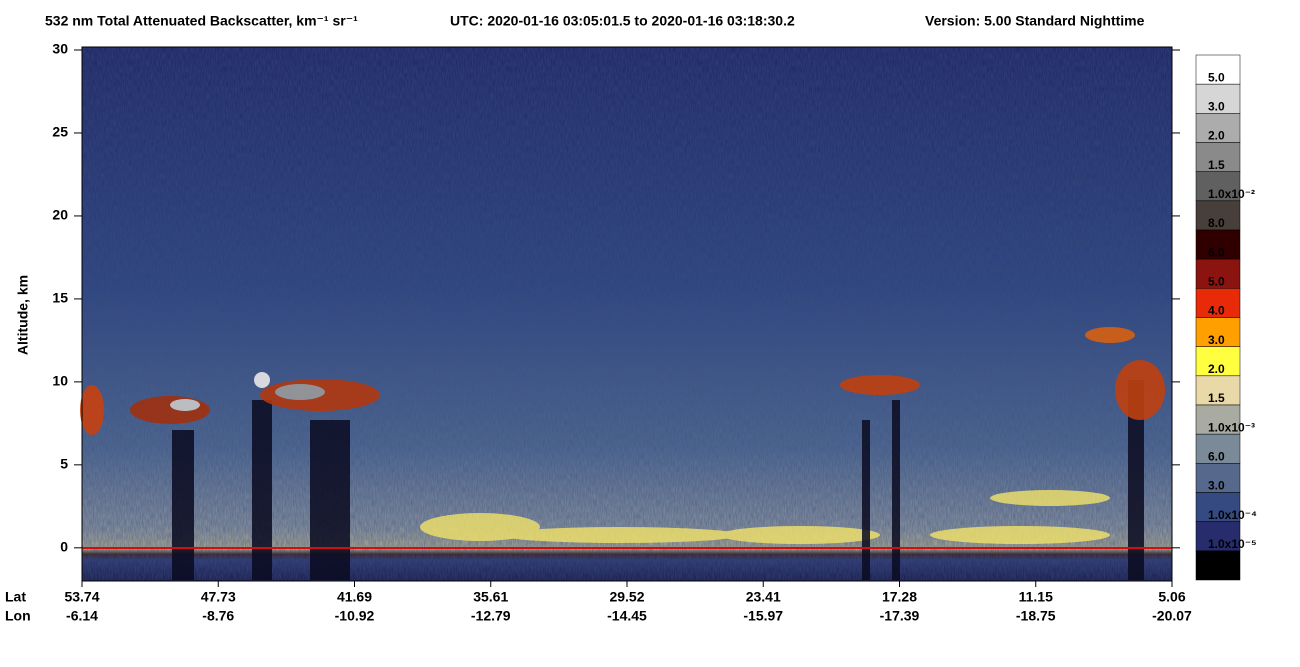 The width and height of the screenshot is (1300, 667). What do you see at coordinates (15, 597) in the screenshot?
I see `lat-row-label: Lat` at bounding box center [15, 597].